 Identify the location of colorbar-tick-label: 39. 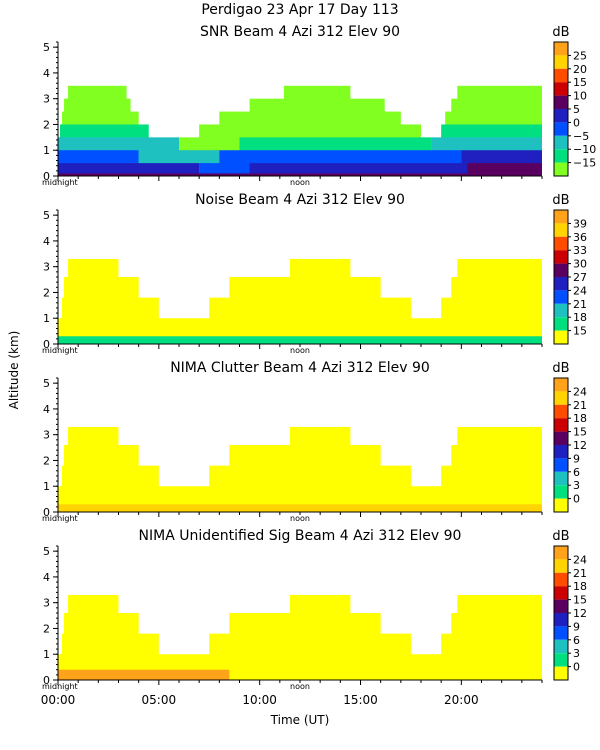
(580, 223).